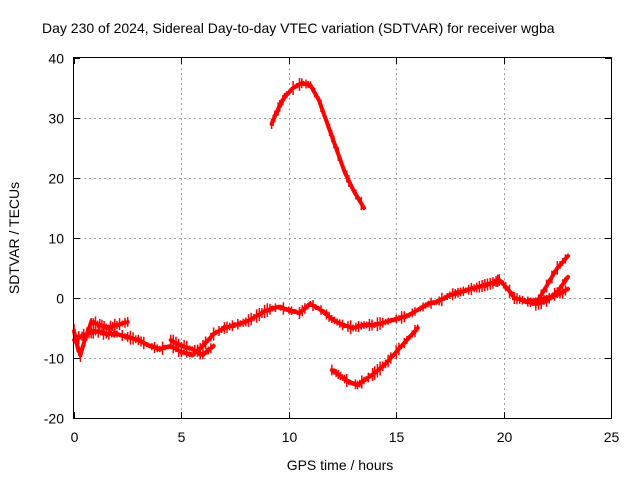 This screenshot has height=480, width=640. I want to click on y-tick-label: 10, so click(56, 239).